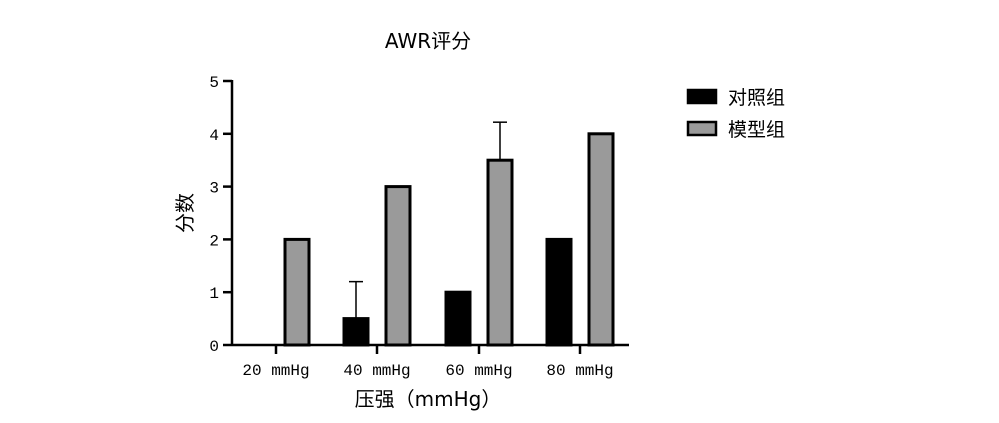 This screenshot has height=423, width=999. Describe the element at coordinates (185, 213) in the screenshot. I see `y-axis-label: 分数` at that location.